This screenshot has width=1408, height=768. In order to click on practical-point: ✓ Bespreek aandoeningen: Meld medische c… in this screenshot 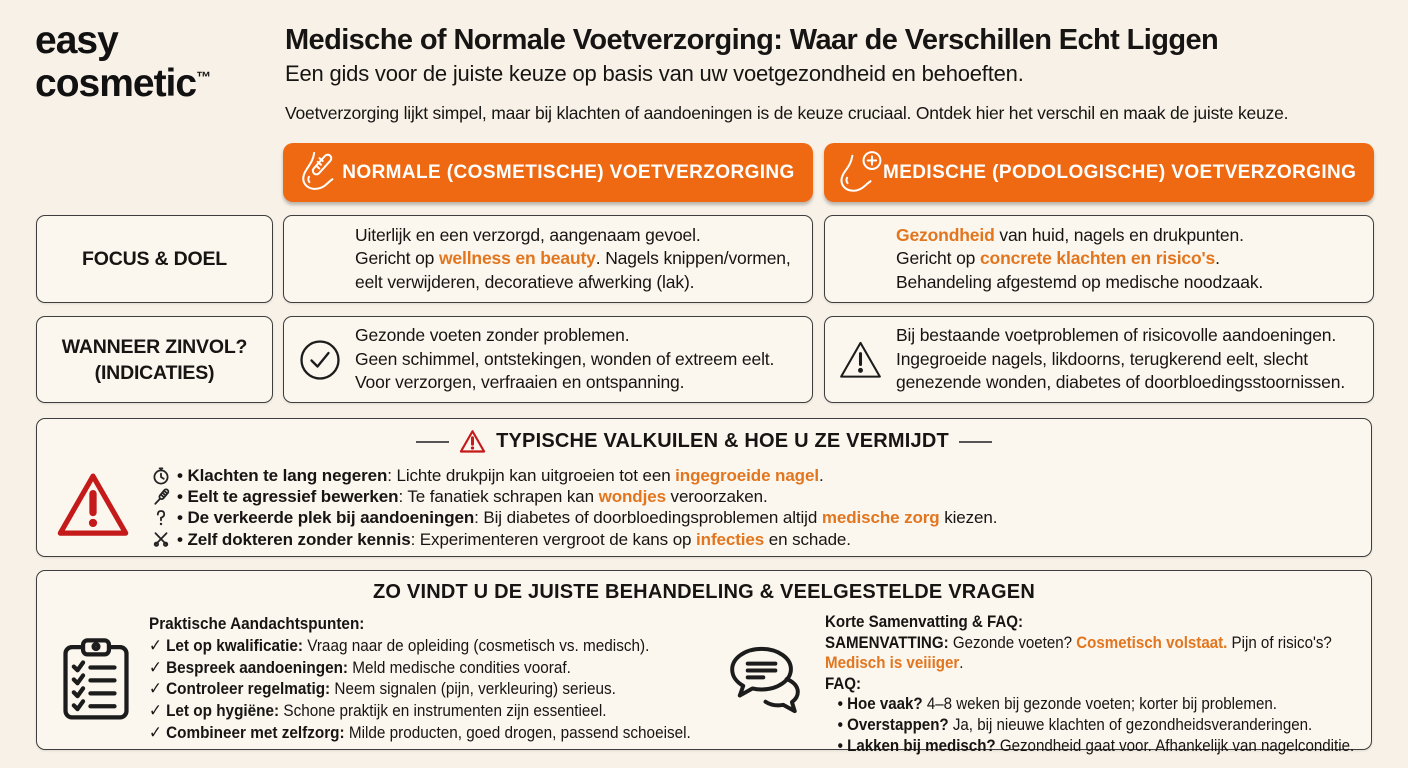, I will do `click(360, 667)`.